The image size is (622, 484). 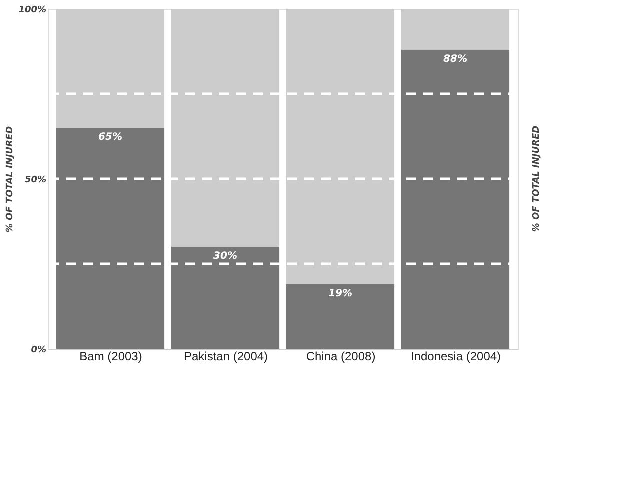 What do you see at coordinates (340, 294) in the screenshot?
I see `data-label: 19%` at bounding box center [340, 294].